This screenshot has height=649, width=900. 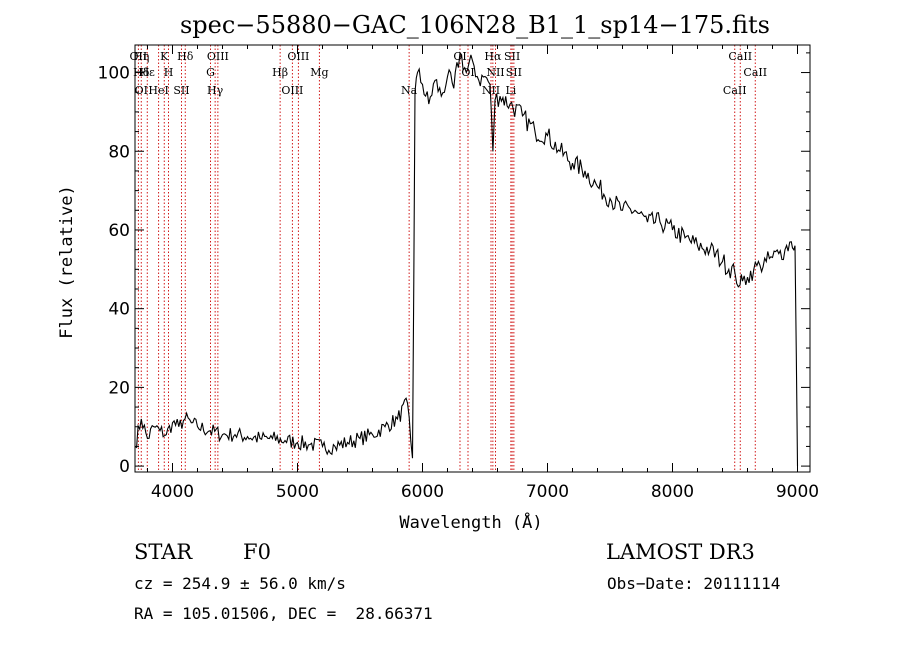 What do you see at coordinates (409, 90) in the screenshot?
I see `line-marker-label: Na` at bounding box center [409, 90].